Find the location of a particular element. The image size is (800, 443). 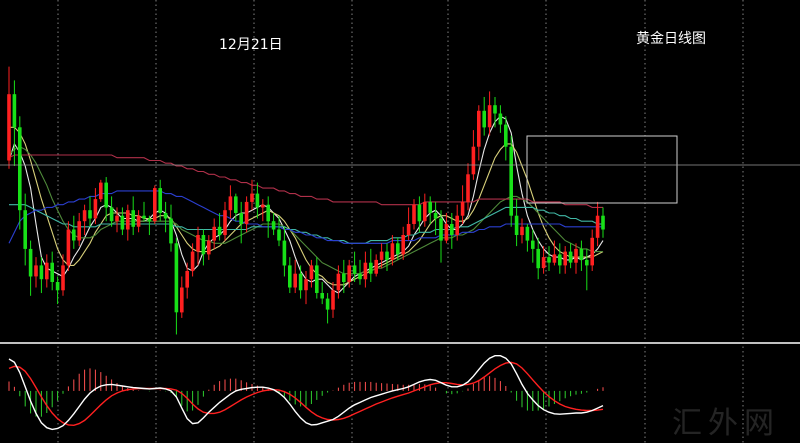

date-annotation: 12月21日 is located at coordinates (251, 45).